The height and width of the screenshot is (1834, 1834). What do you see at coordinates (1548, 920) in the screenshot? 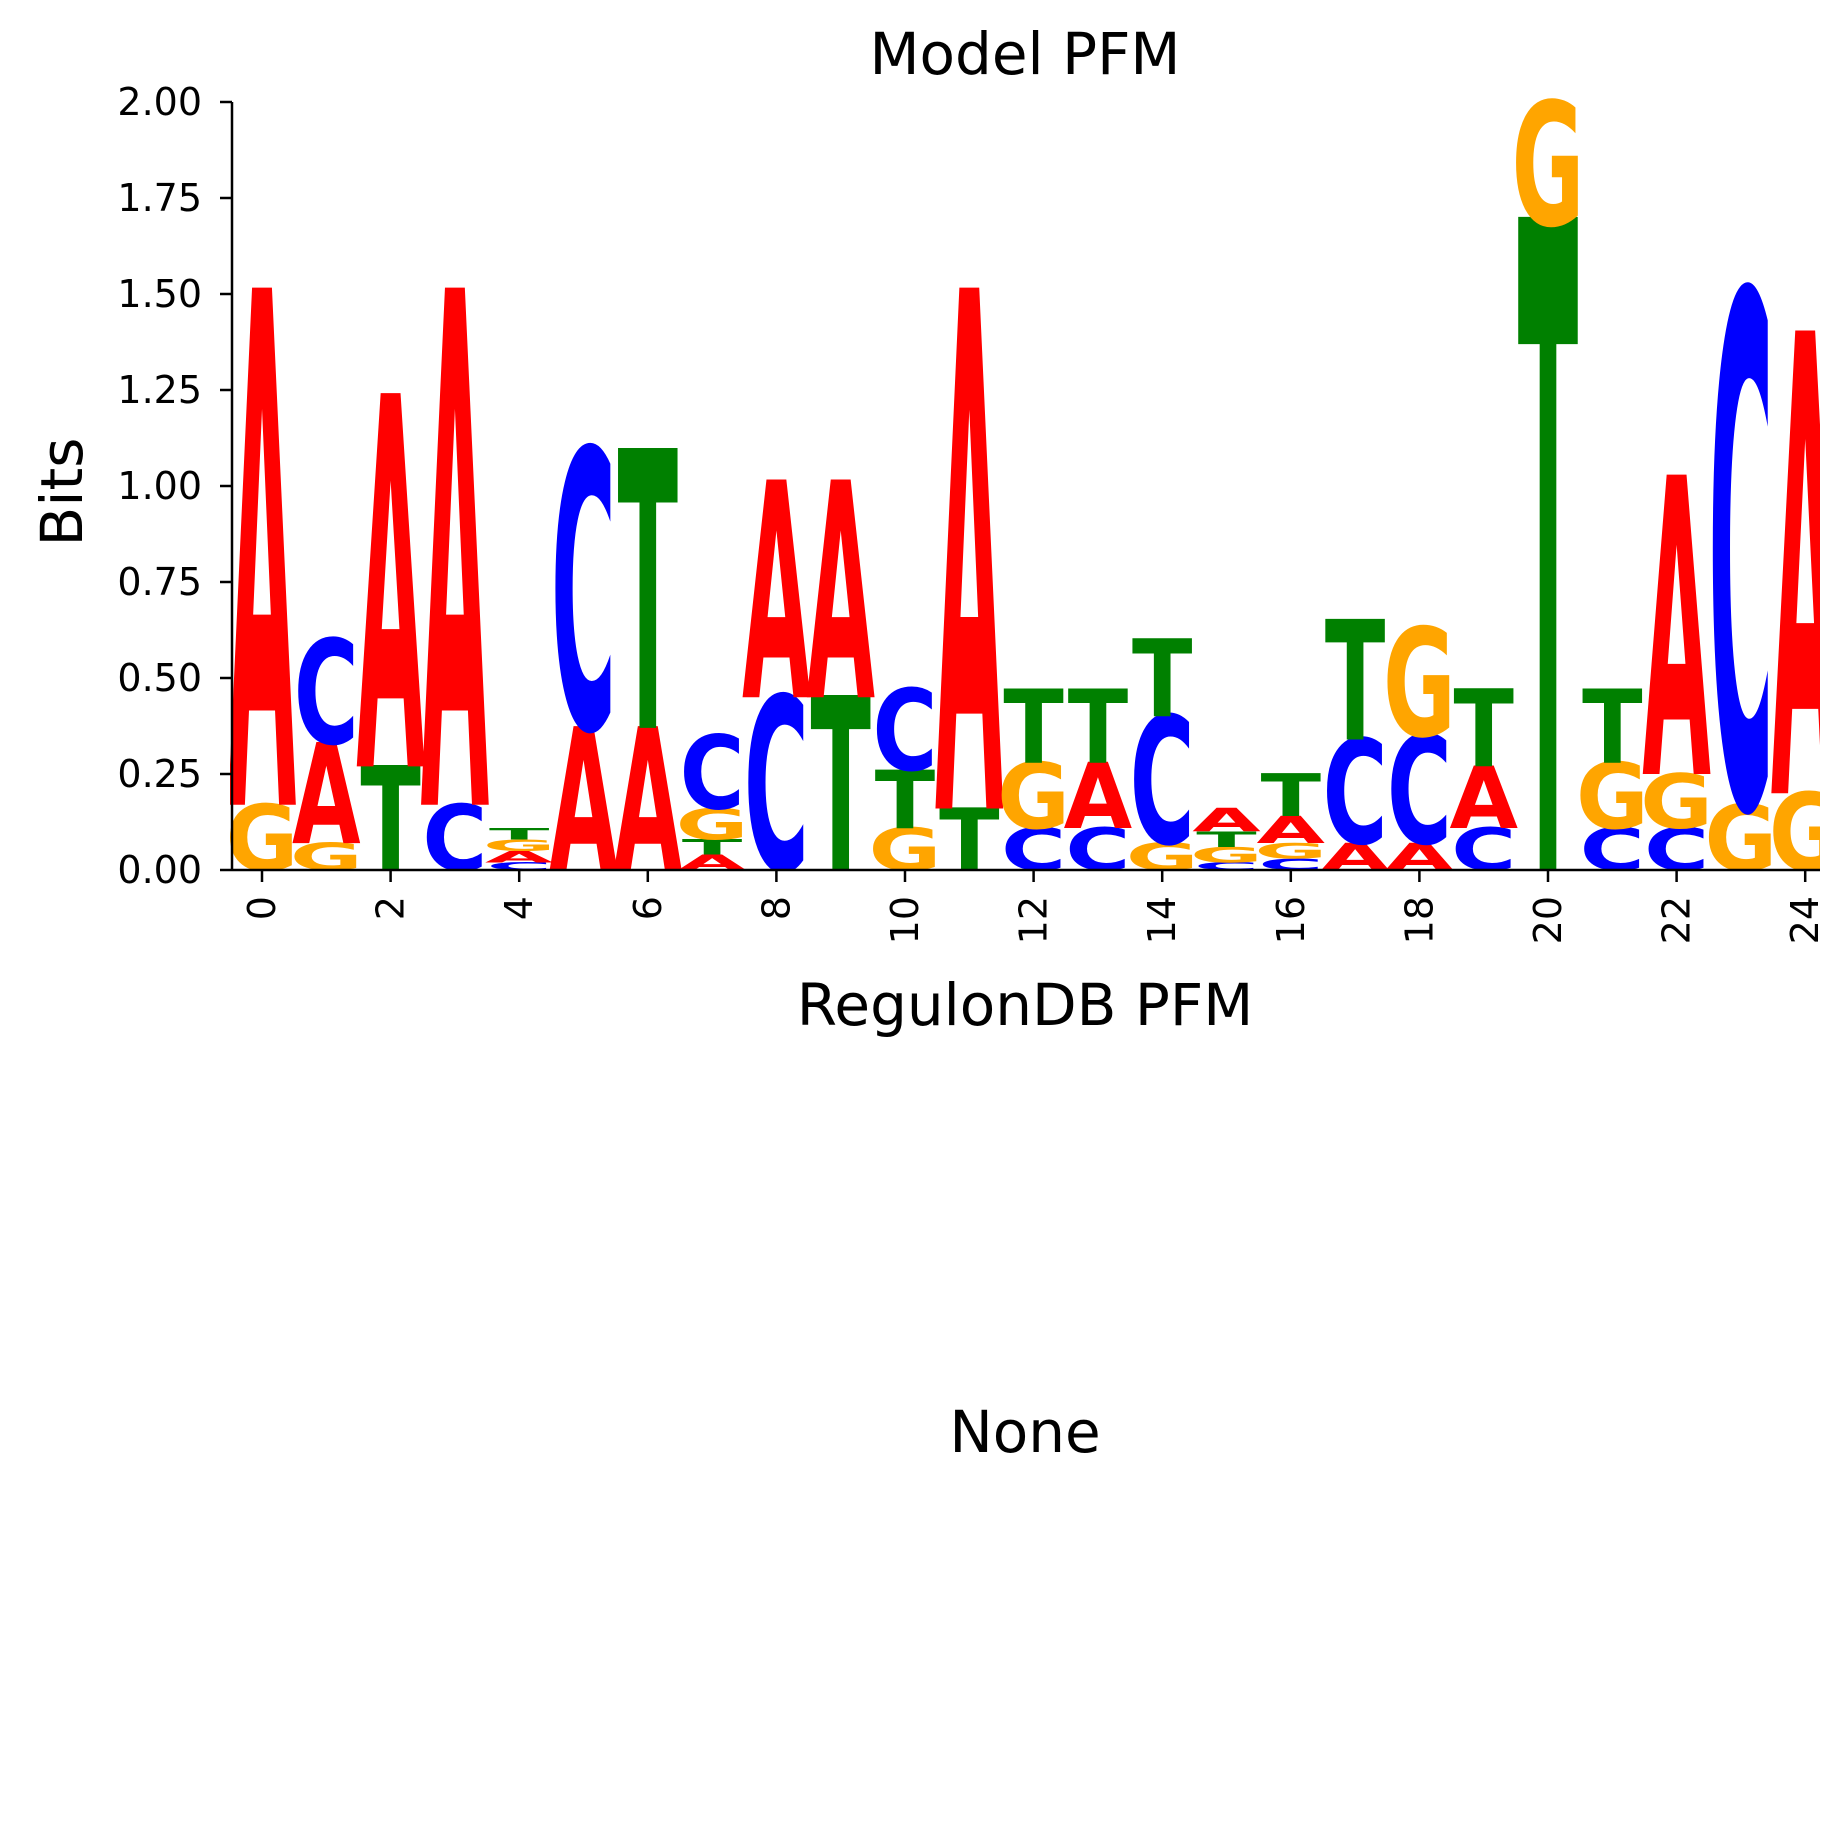
I see `x-tick-label: 20` at bounding box center [1548, 920].